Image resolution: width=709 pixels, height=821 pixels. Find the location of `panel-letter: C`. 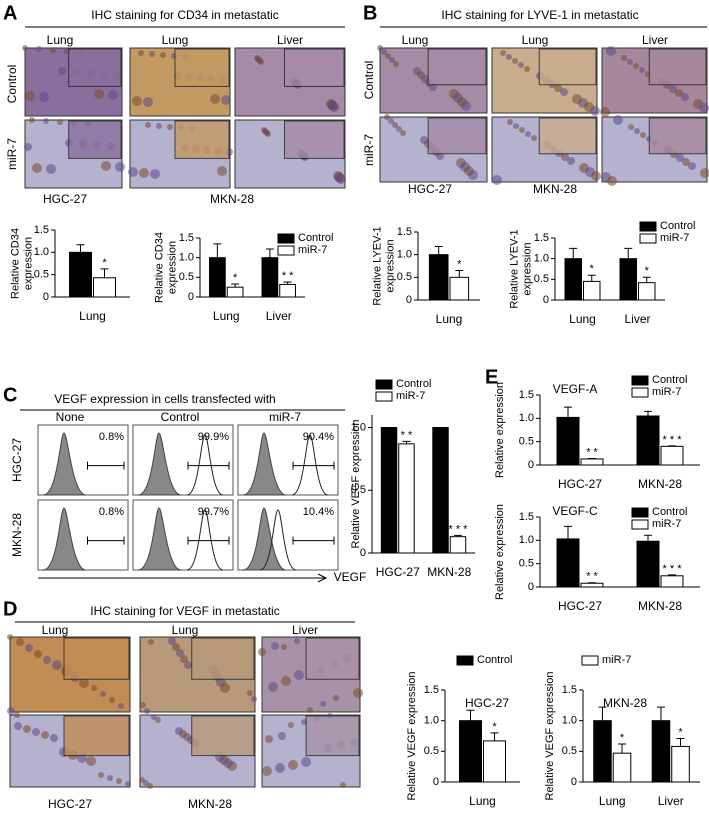

panel-letter: C is located at coordinates (10, 395).